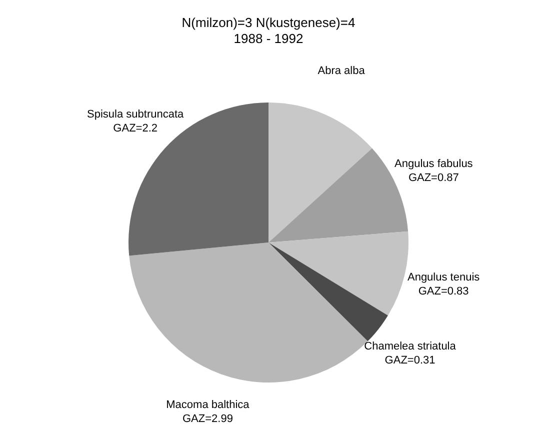 This screenshot has width=537, height=442. Describe the element at coordinates (135, 128) in the screenshot. I see `data-label: GAZ=2.2` at that location.